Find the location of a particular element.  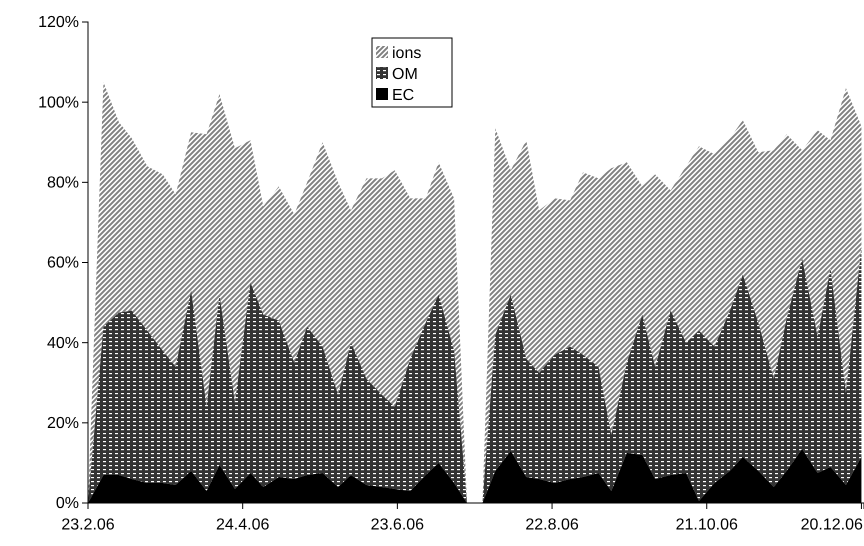

y-tick-label: 60% is located at coordinates (62, 263).